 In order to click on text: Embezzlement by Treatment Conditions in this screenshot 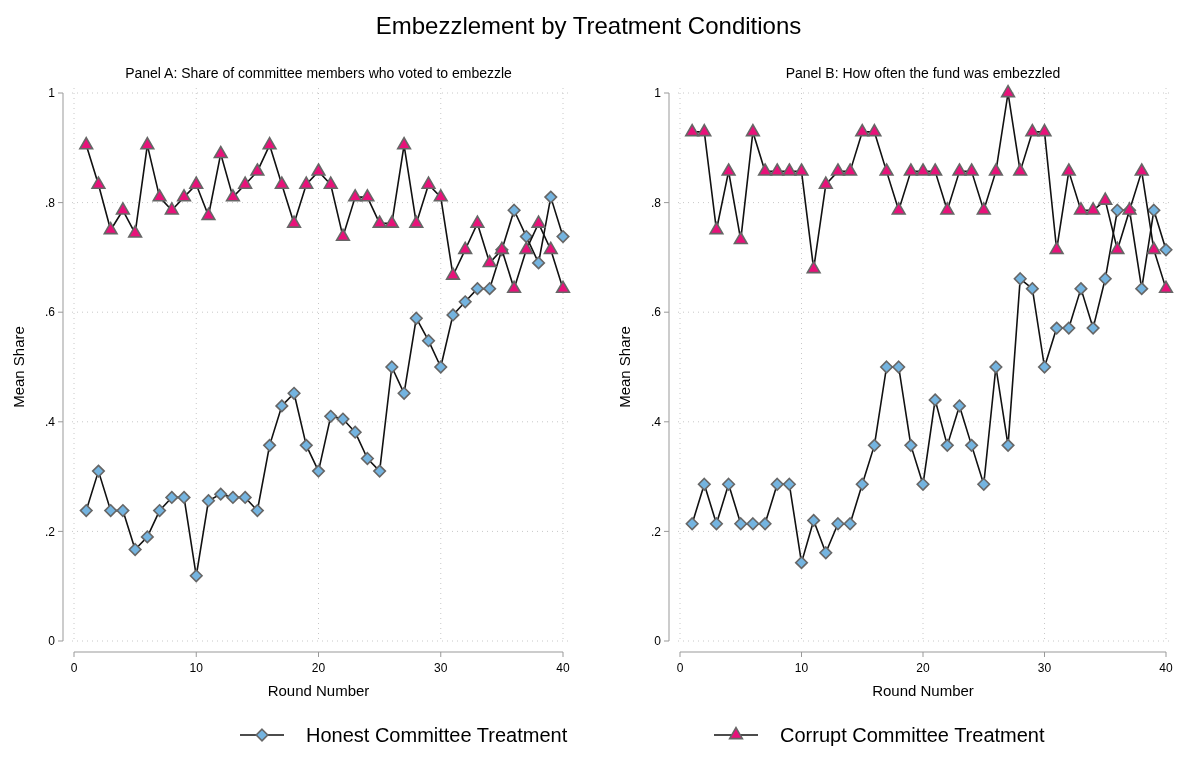, I will do `click(588, 25)`.